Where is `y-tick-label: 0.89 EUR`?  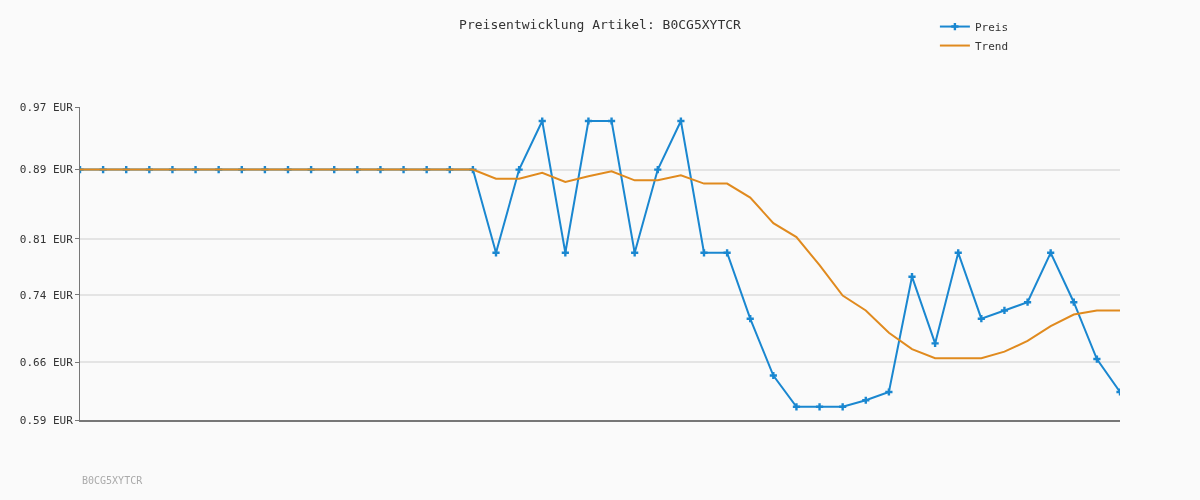 y-tick-label: 0.89 EUR is located at coordinates (46, 170).